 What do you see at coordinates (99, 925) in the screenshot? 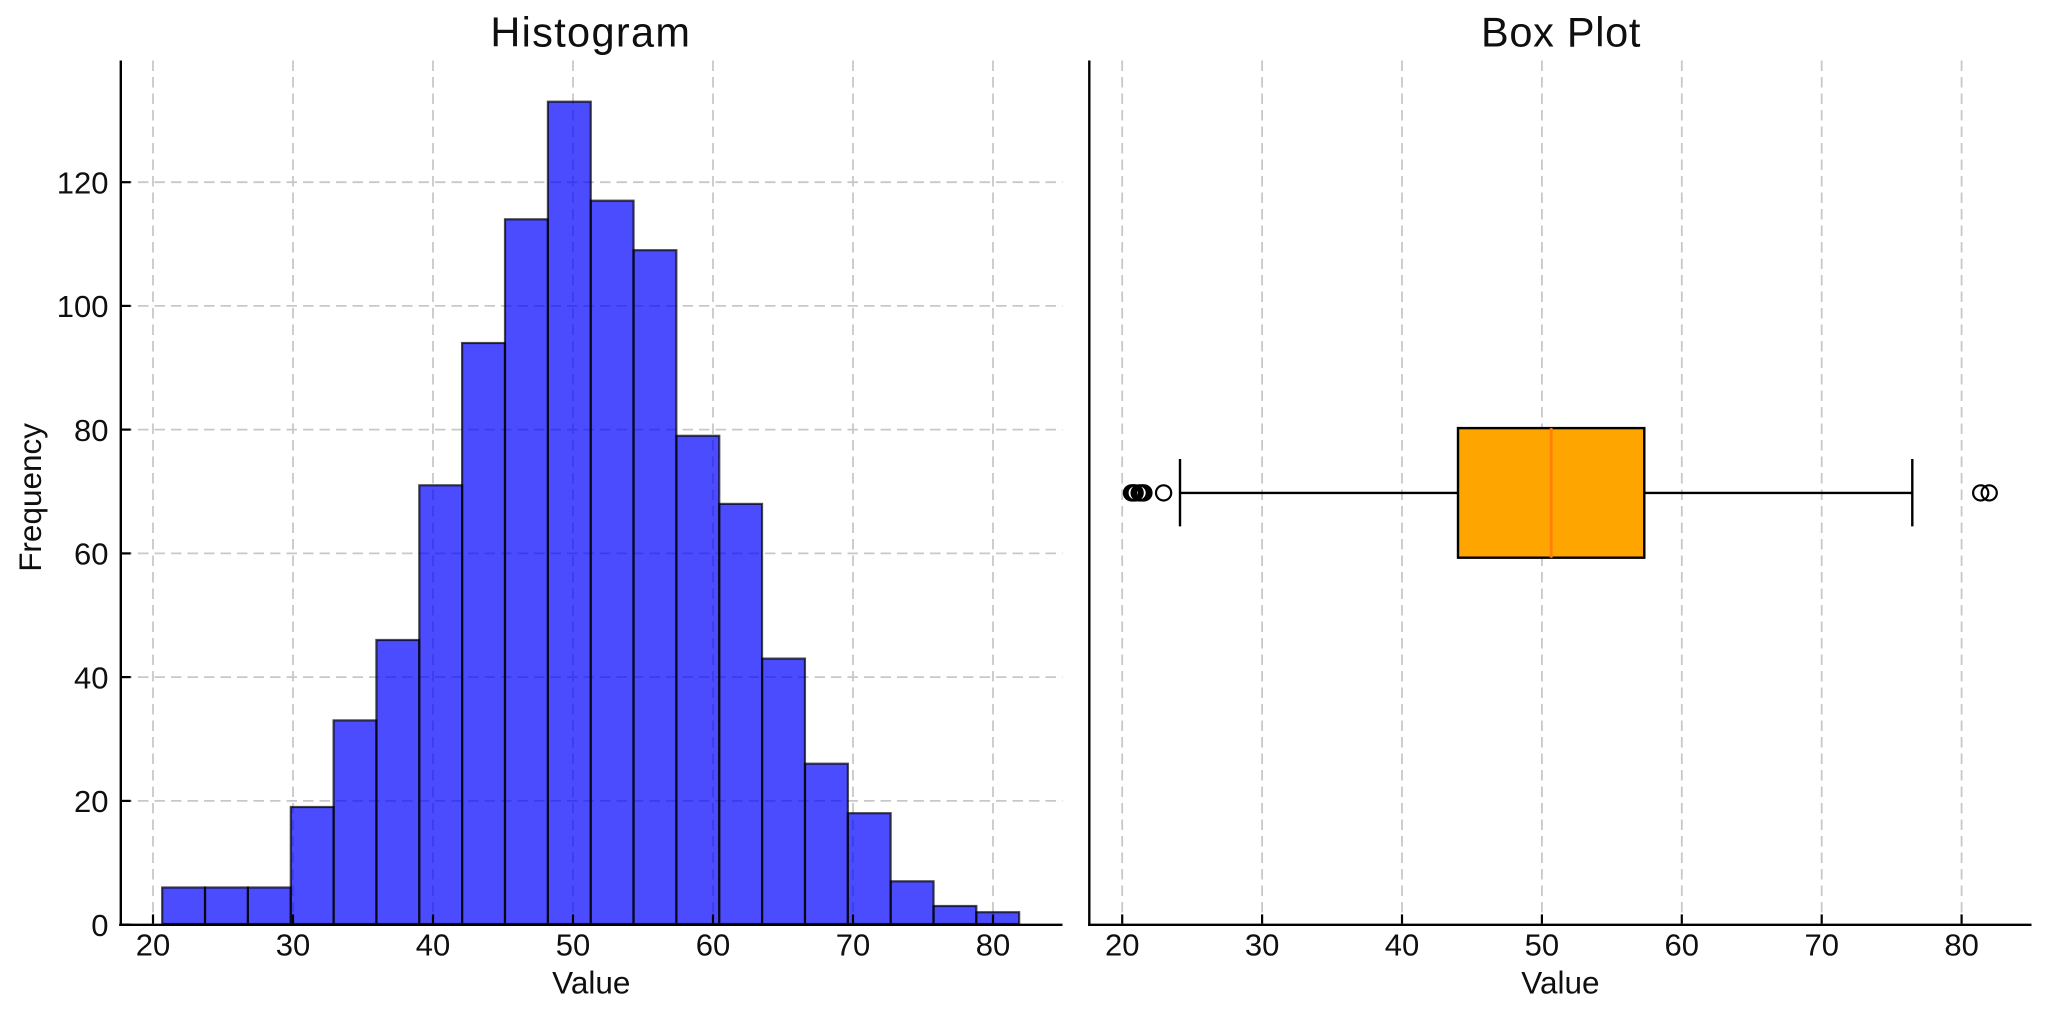
I see `svg-text: 0` at bounding box center [99, 925].